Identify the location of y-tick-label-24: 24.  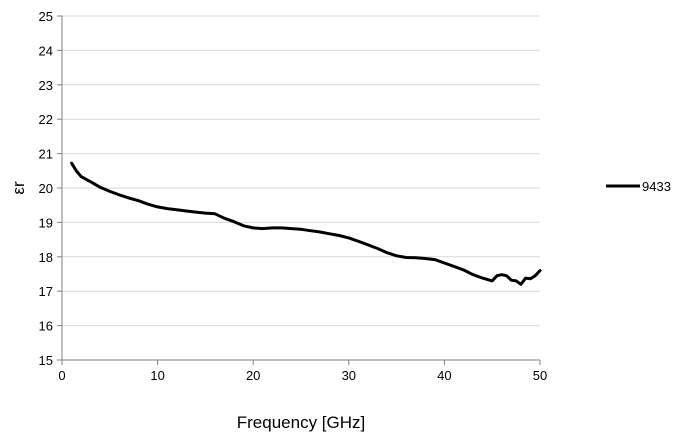
(46, 50).